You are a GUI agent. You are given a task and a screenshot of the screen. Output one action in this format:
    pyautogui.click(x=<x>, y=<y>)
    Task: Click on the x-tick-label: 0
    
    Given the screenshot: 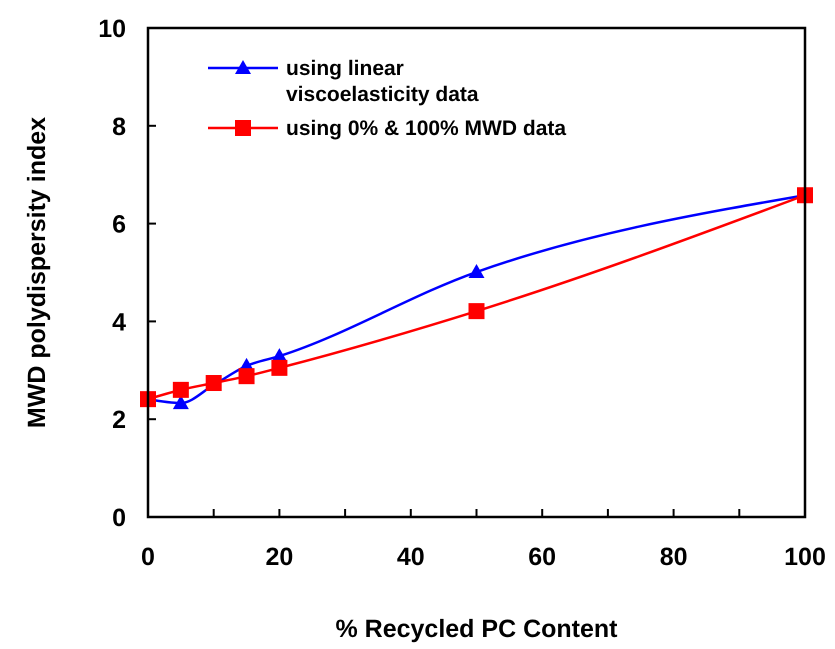 What is the action you would take?
    pyautogui.click(x=148, y=557)
    